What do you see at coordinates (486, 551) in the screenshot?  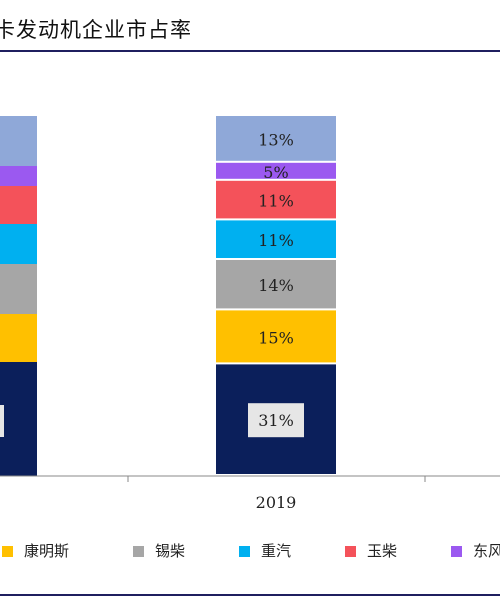 I see `legend-label-dongfeng: 东风` at bounding box center [486, 551].